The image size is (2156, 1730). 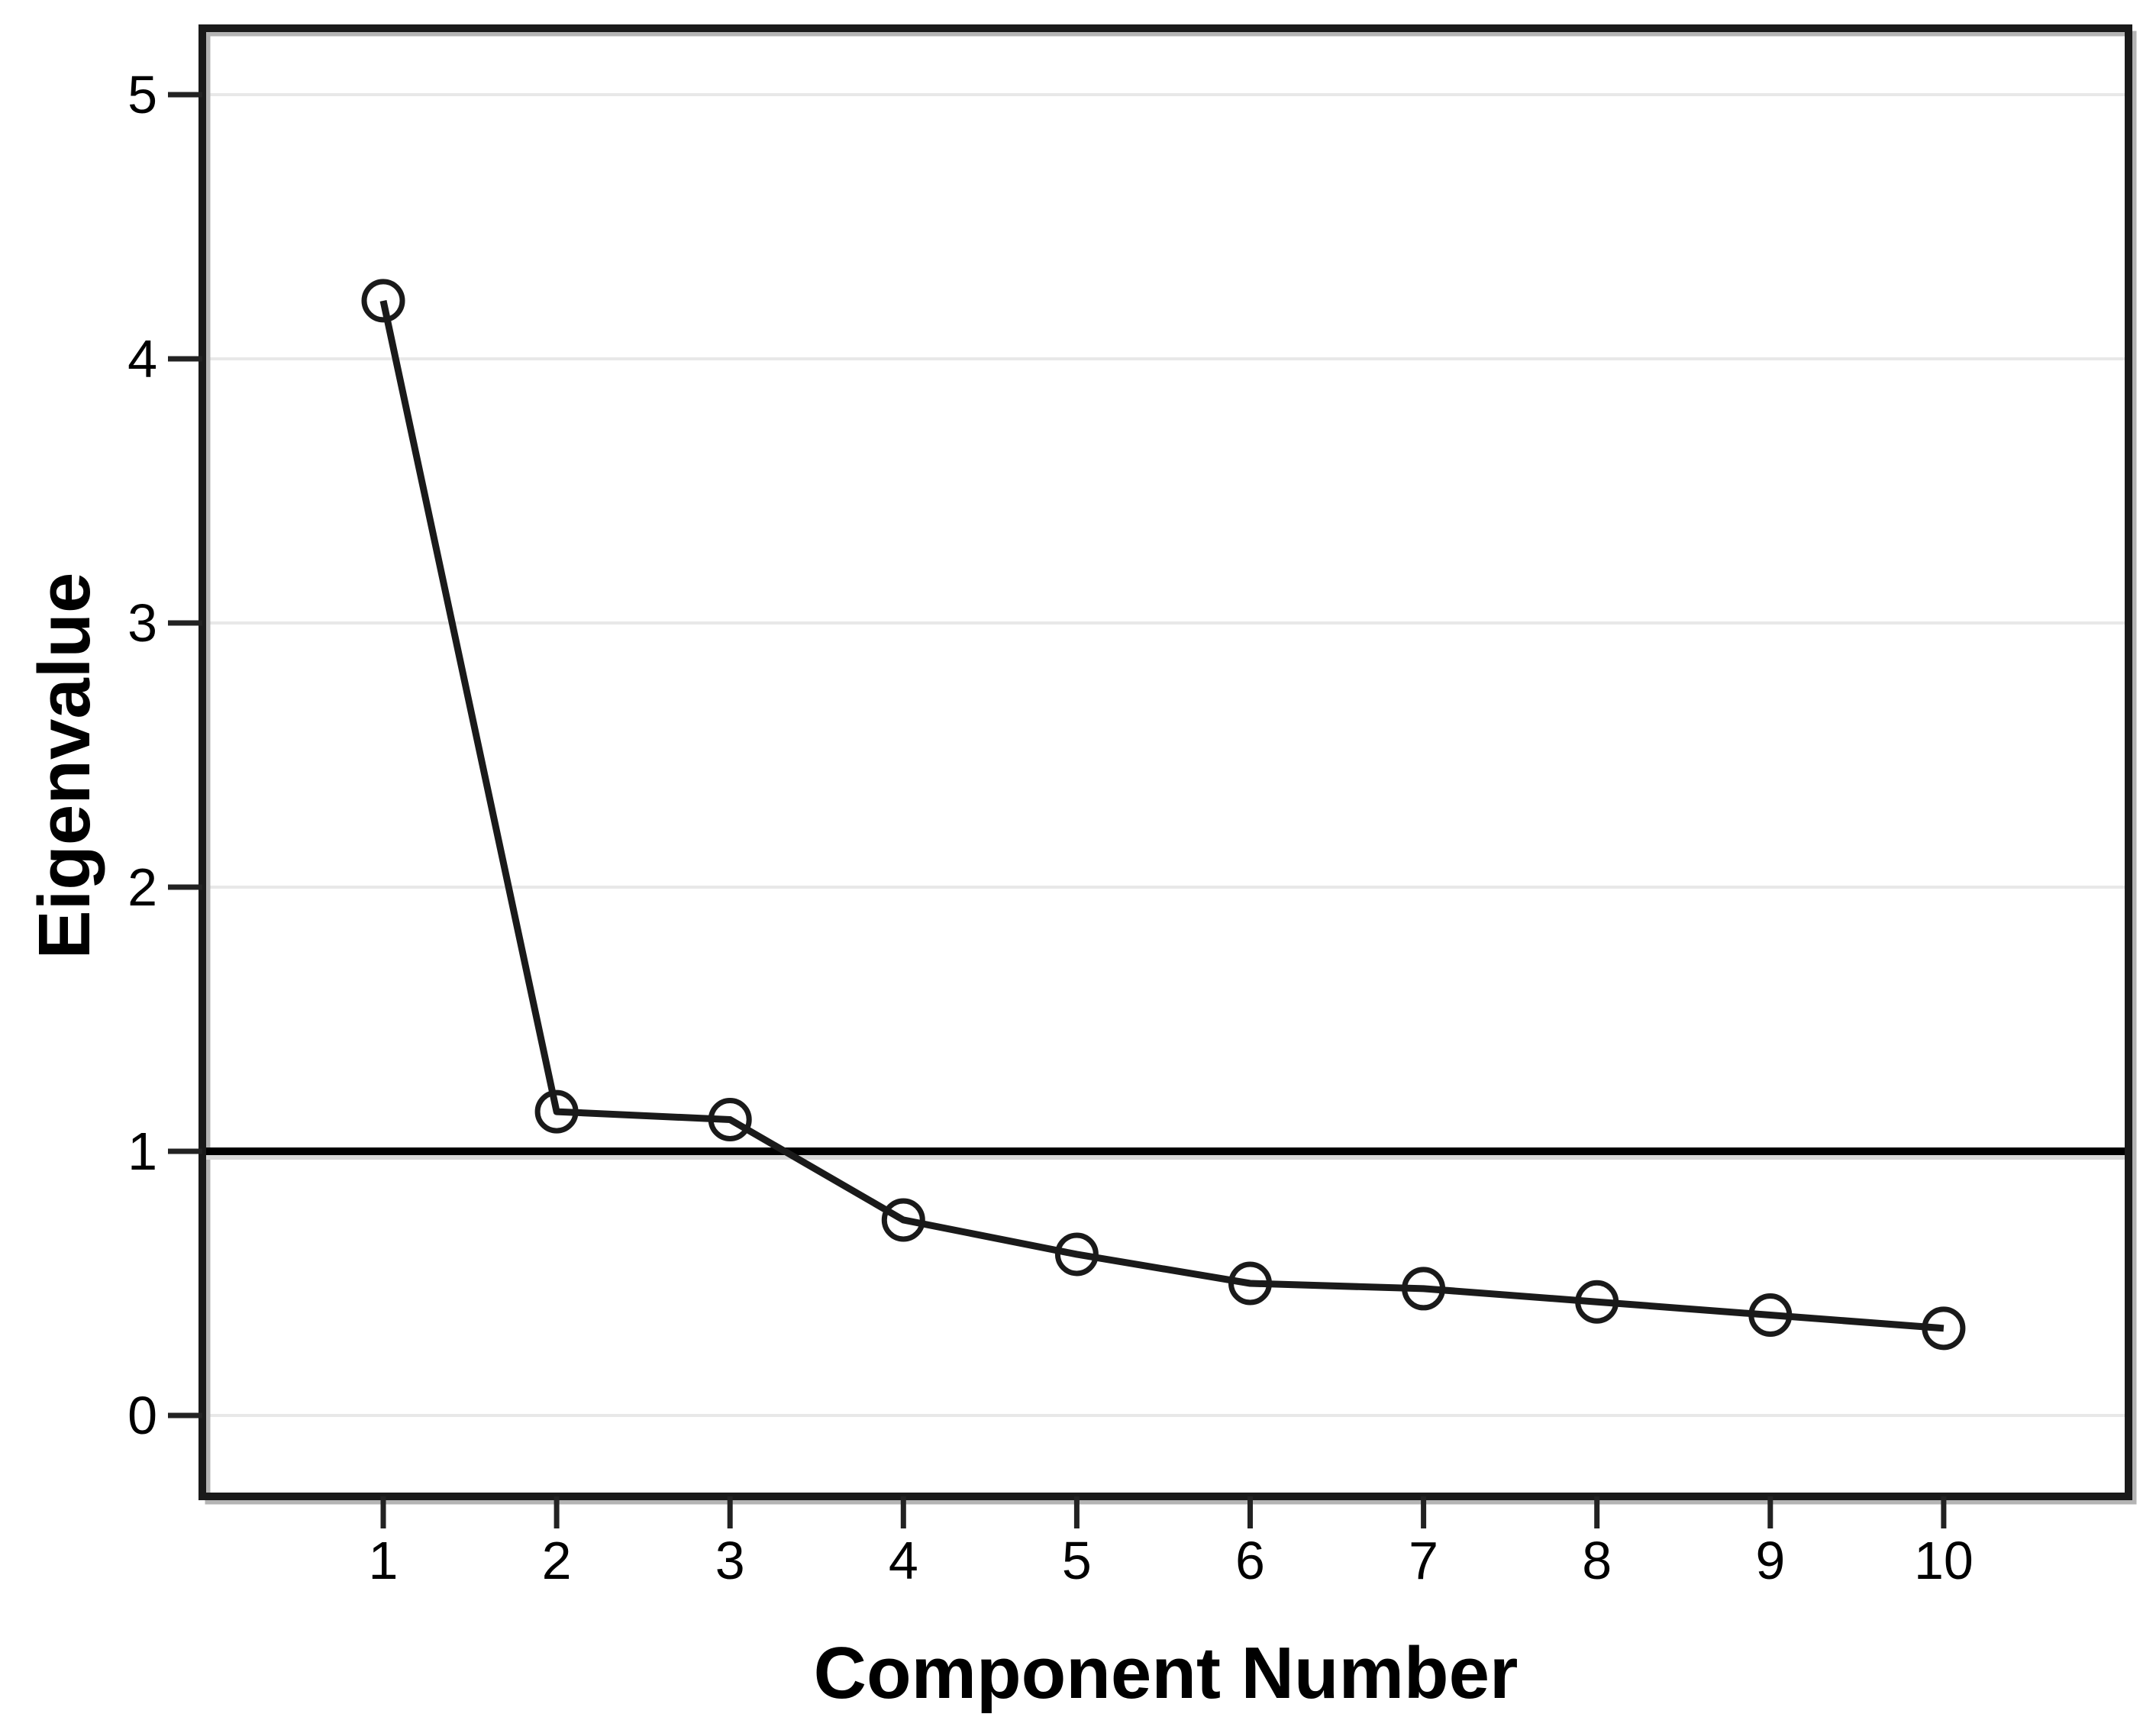 What do you see at coordinates (1250, 1560) in the screenshot?
I see `x-tick-label-6: 6` at bounding box center [1250, 1560].